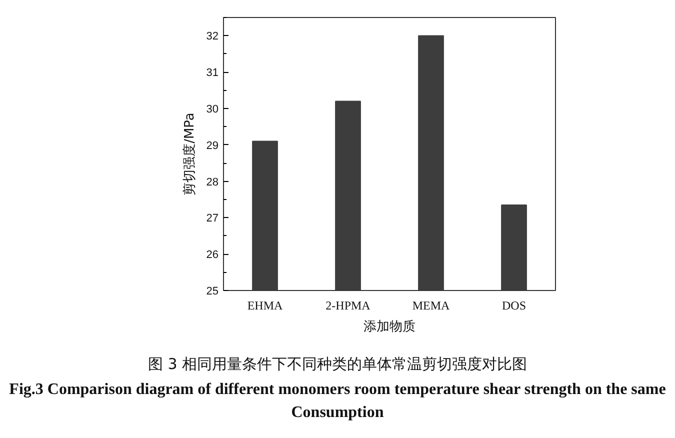 The width and height of the screenshot is (675, 438). What do you see at coordinates (212, 110) in the screenshot?
I see `y-tick-label: 30` at bounding box center [212, 110].